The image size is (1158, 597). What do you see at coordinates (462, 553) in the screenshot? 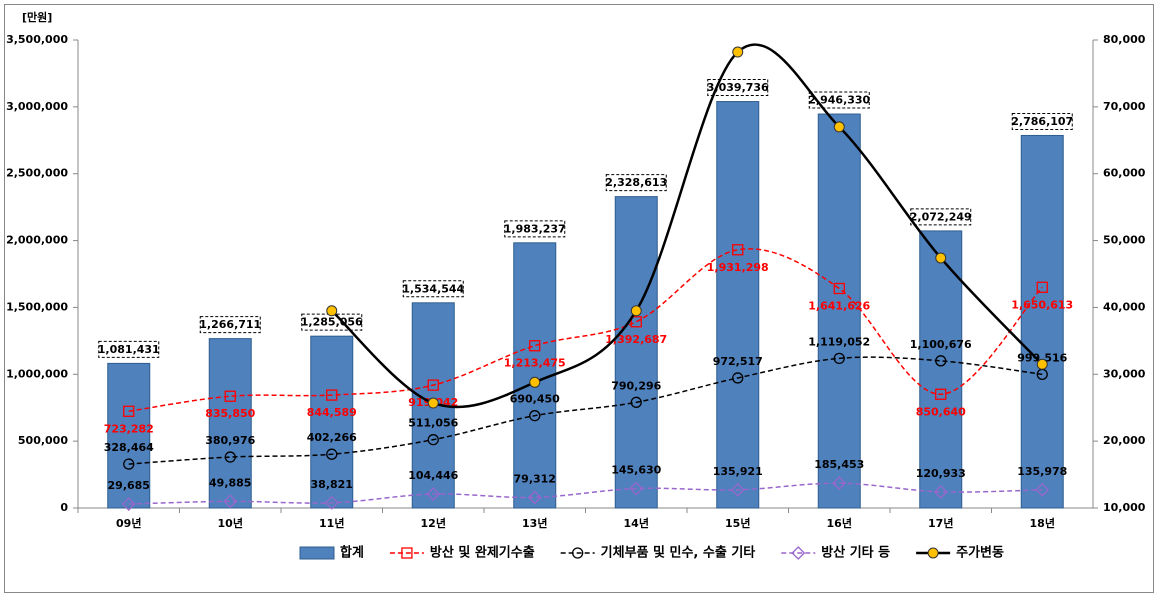
I see `legend-item: 방산 및 완제기수출` at bounding box center [462, 553].